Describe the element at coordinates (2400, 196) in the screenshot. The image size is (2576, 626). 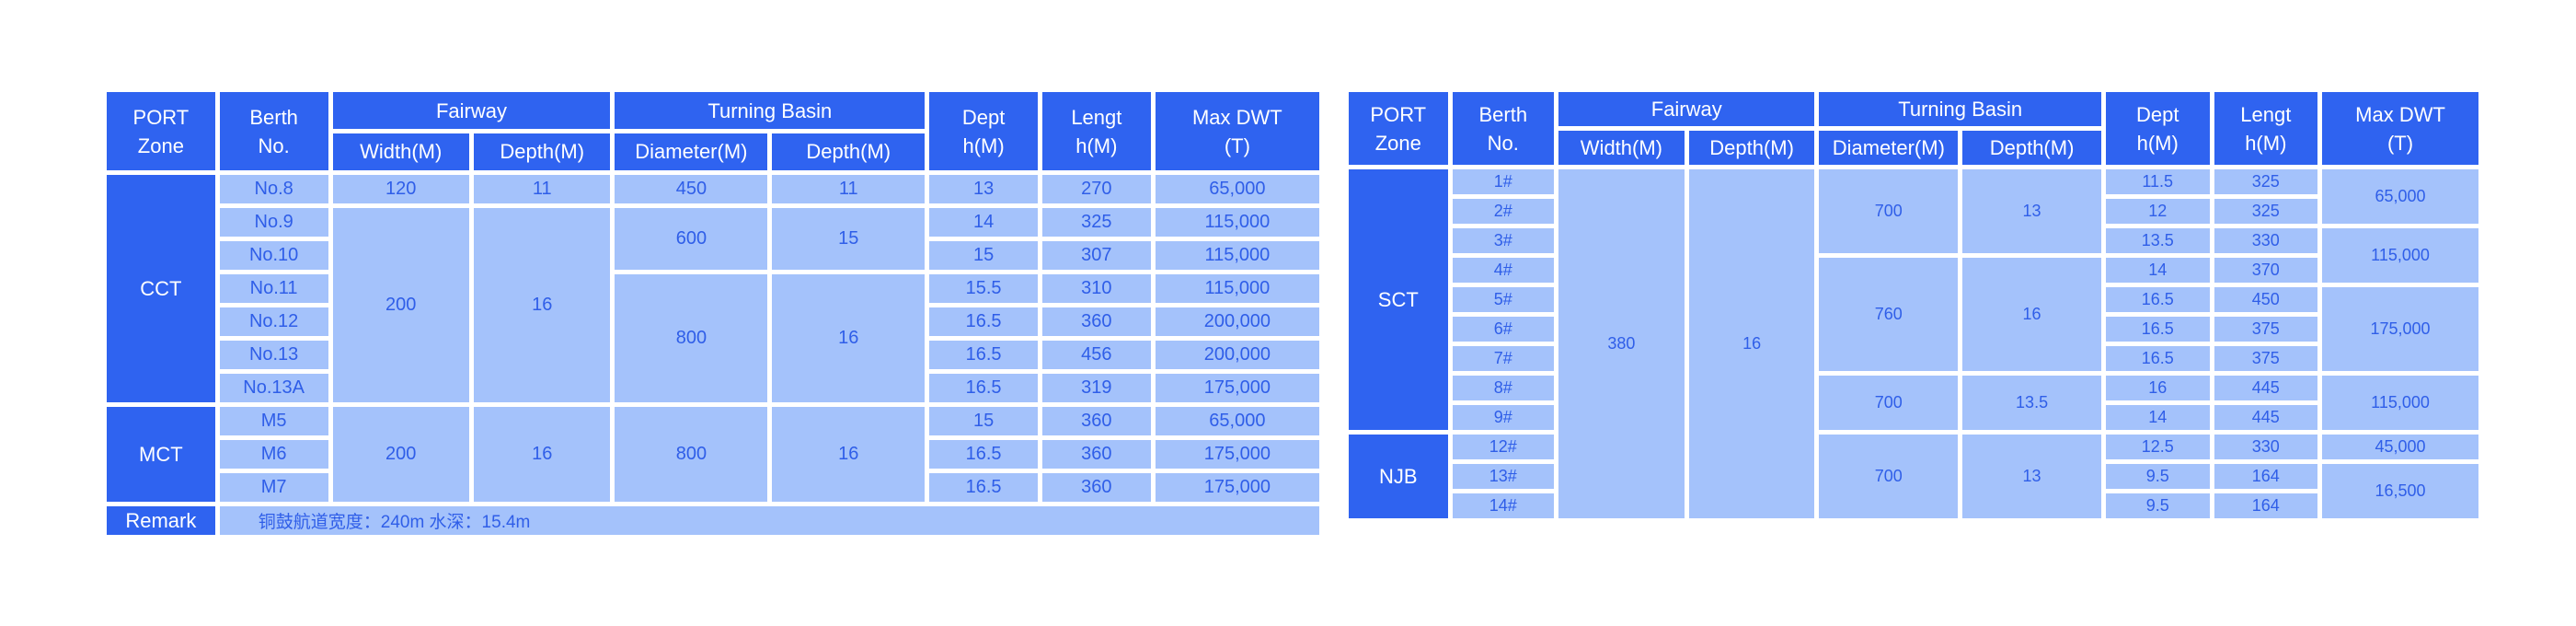
I see `dwt-cell: 65,000` at that location.